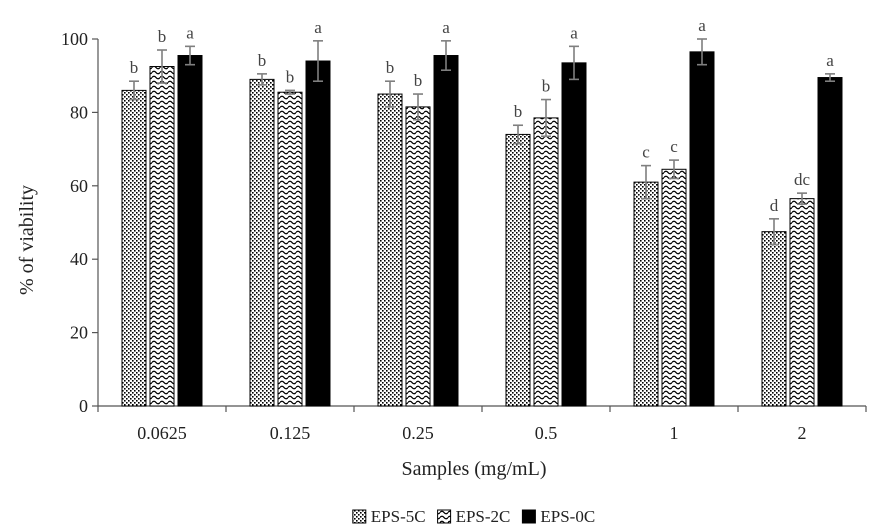  Describe the element at coordinates (674, 433) in the screenshot. I see `x-tick-label: 1` at that location.